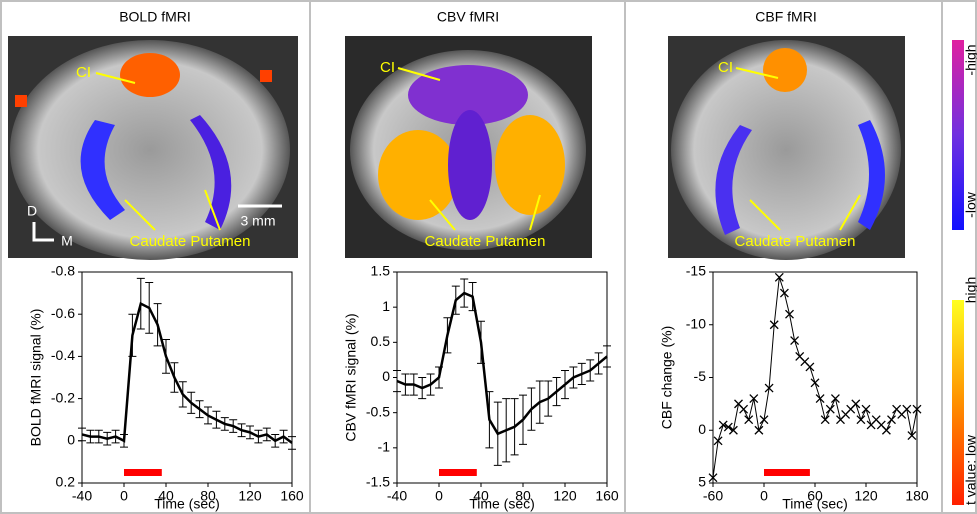  Describe the element at coordinates (815, 496) in the screenshot. I see `x-tick-label: 60` at that location.